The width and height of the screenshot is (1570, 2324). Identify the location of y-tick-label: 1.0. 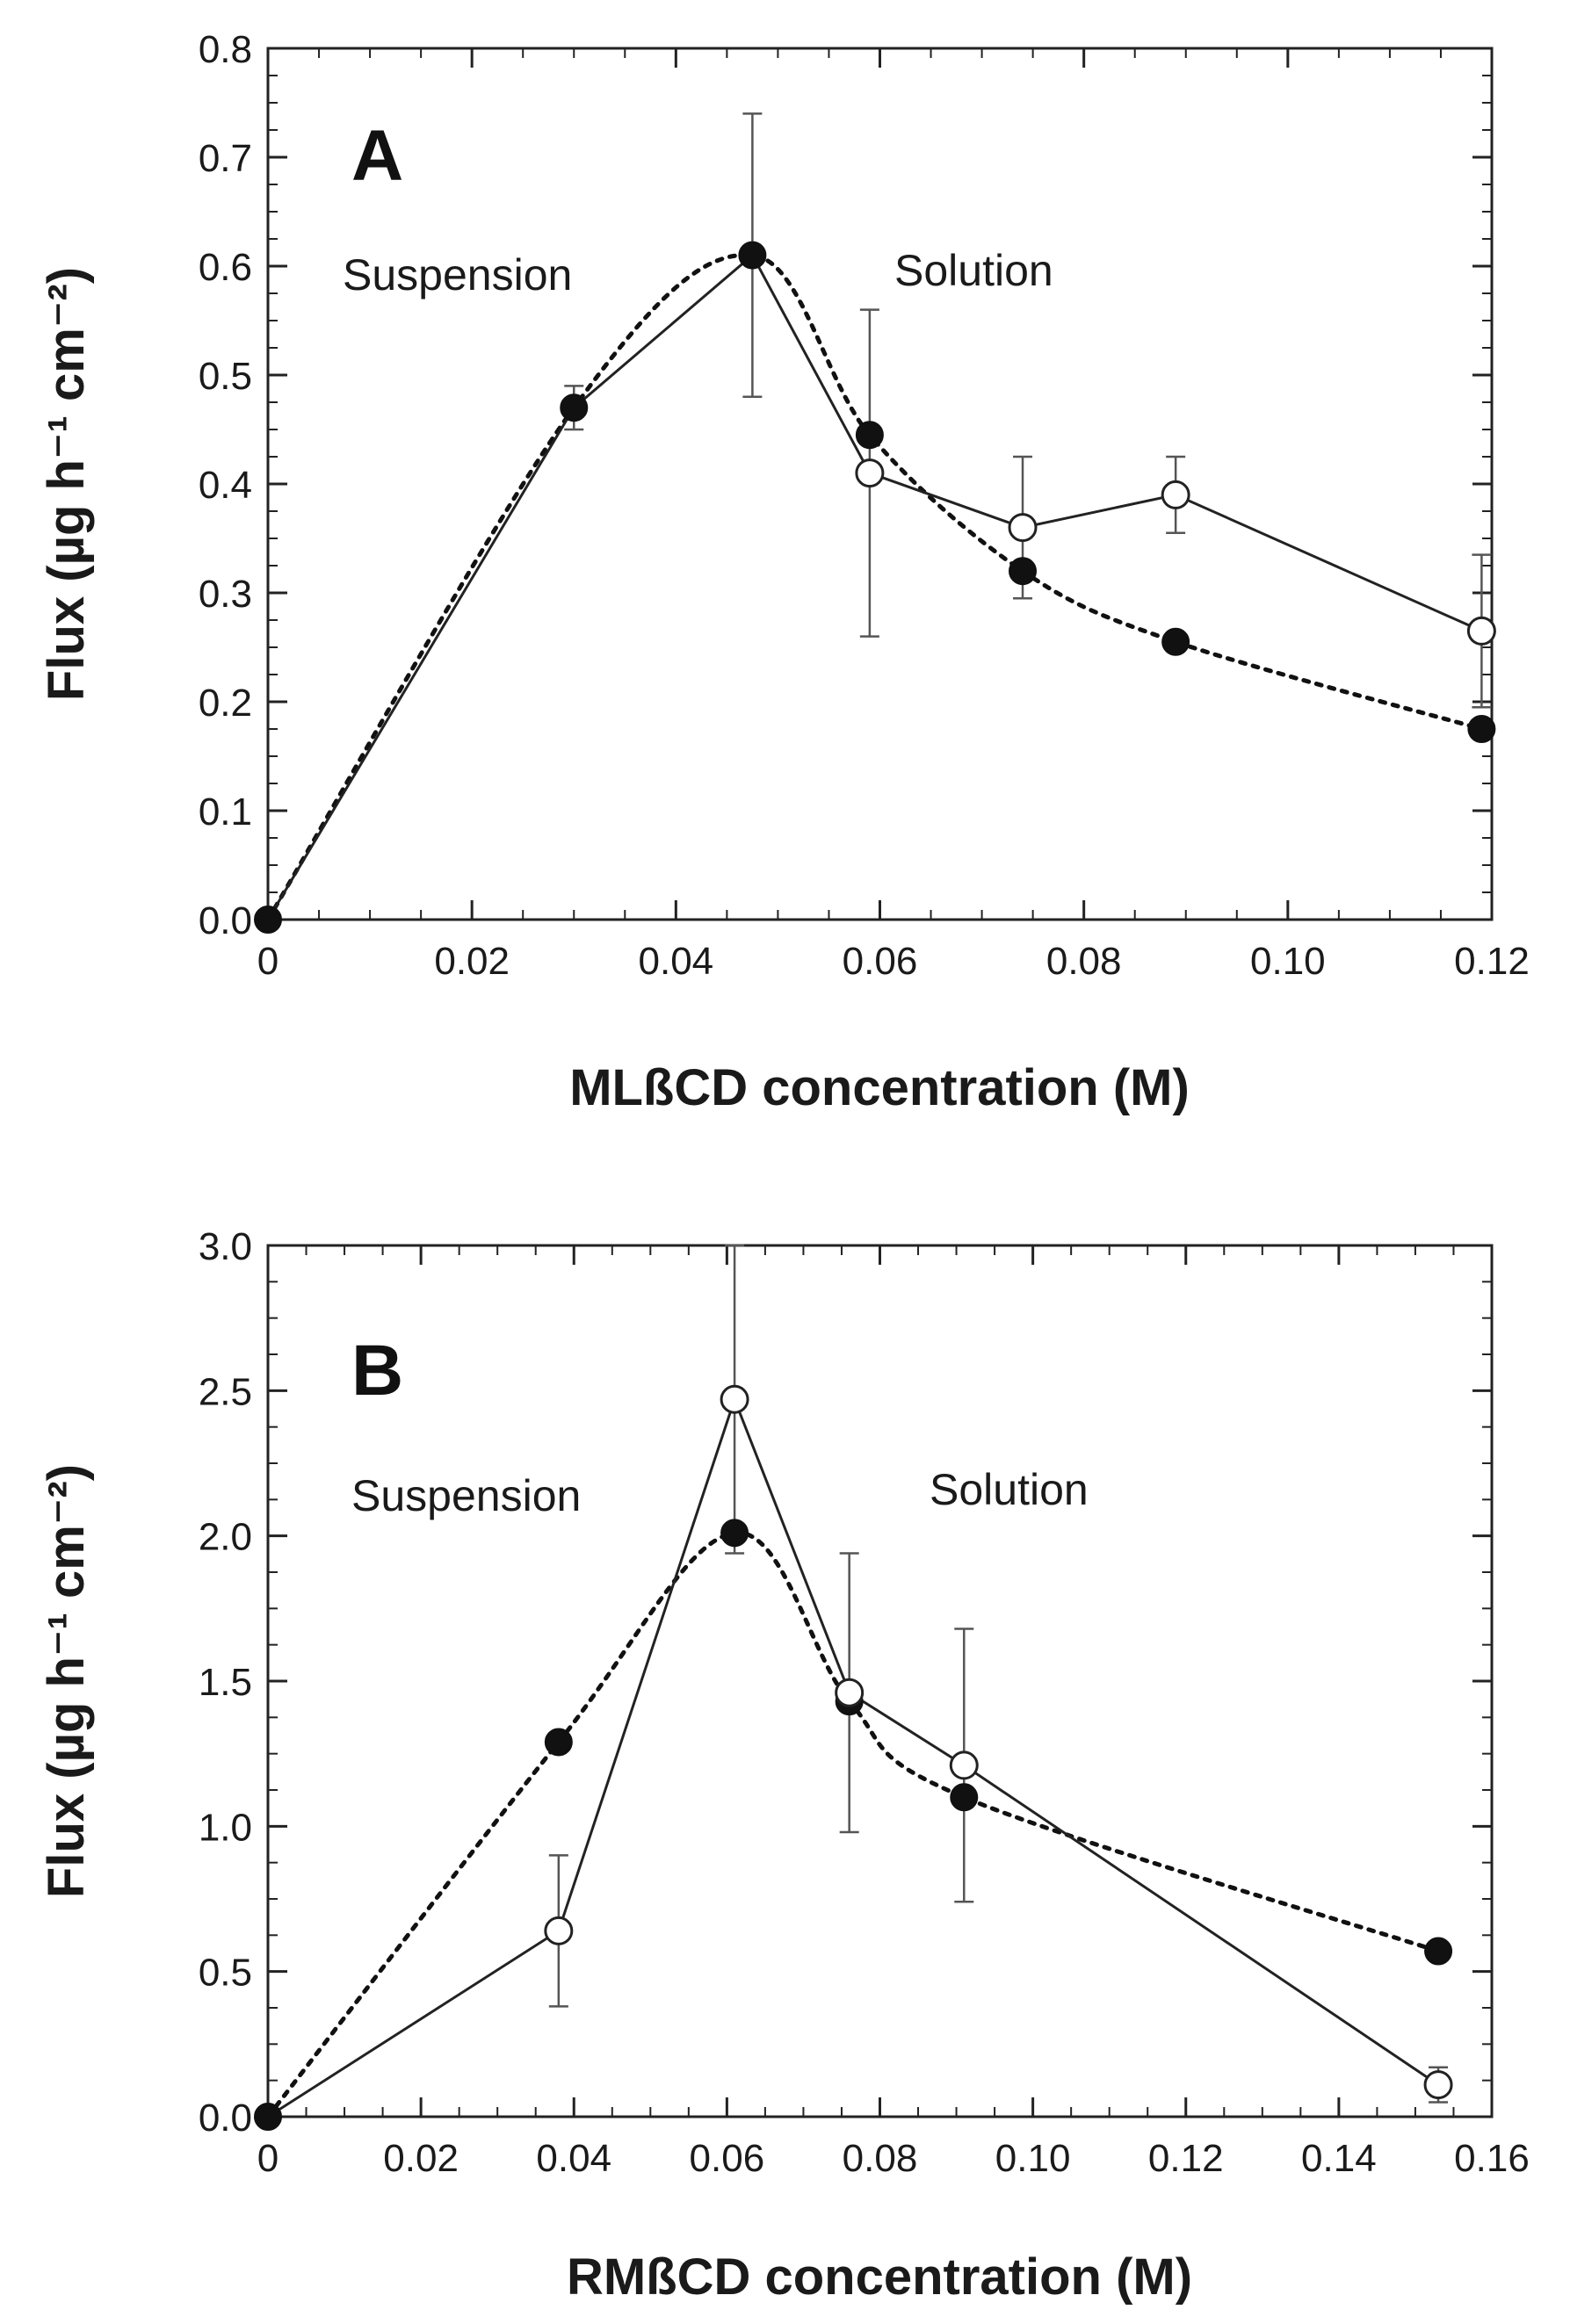
(226, 1827).